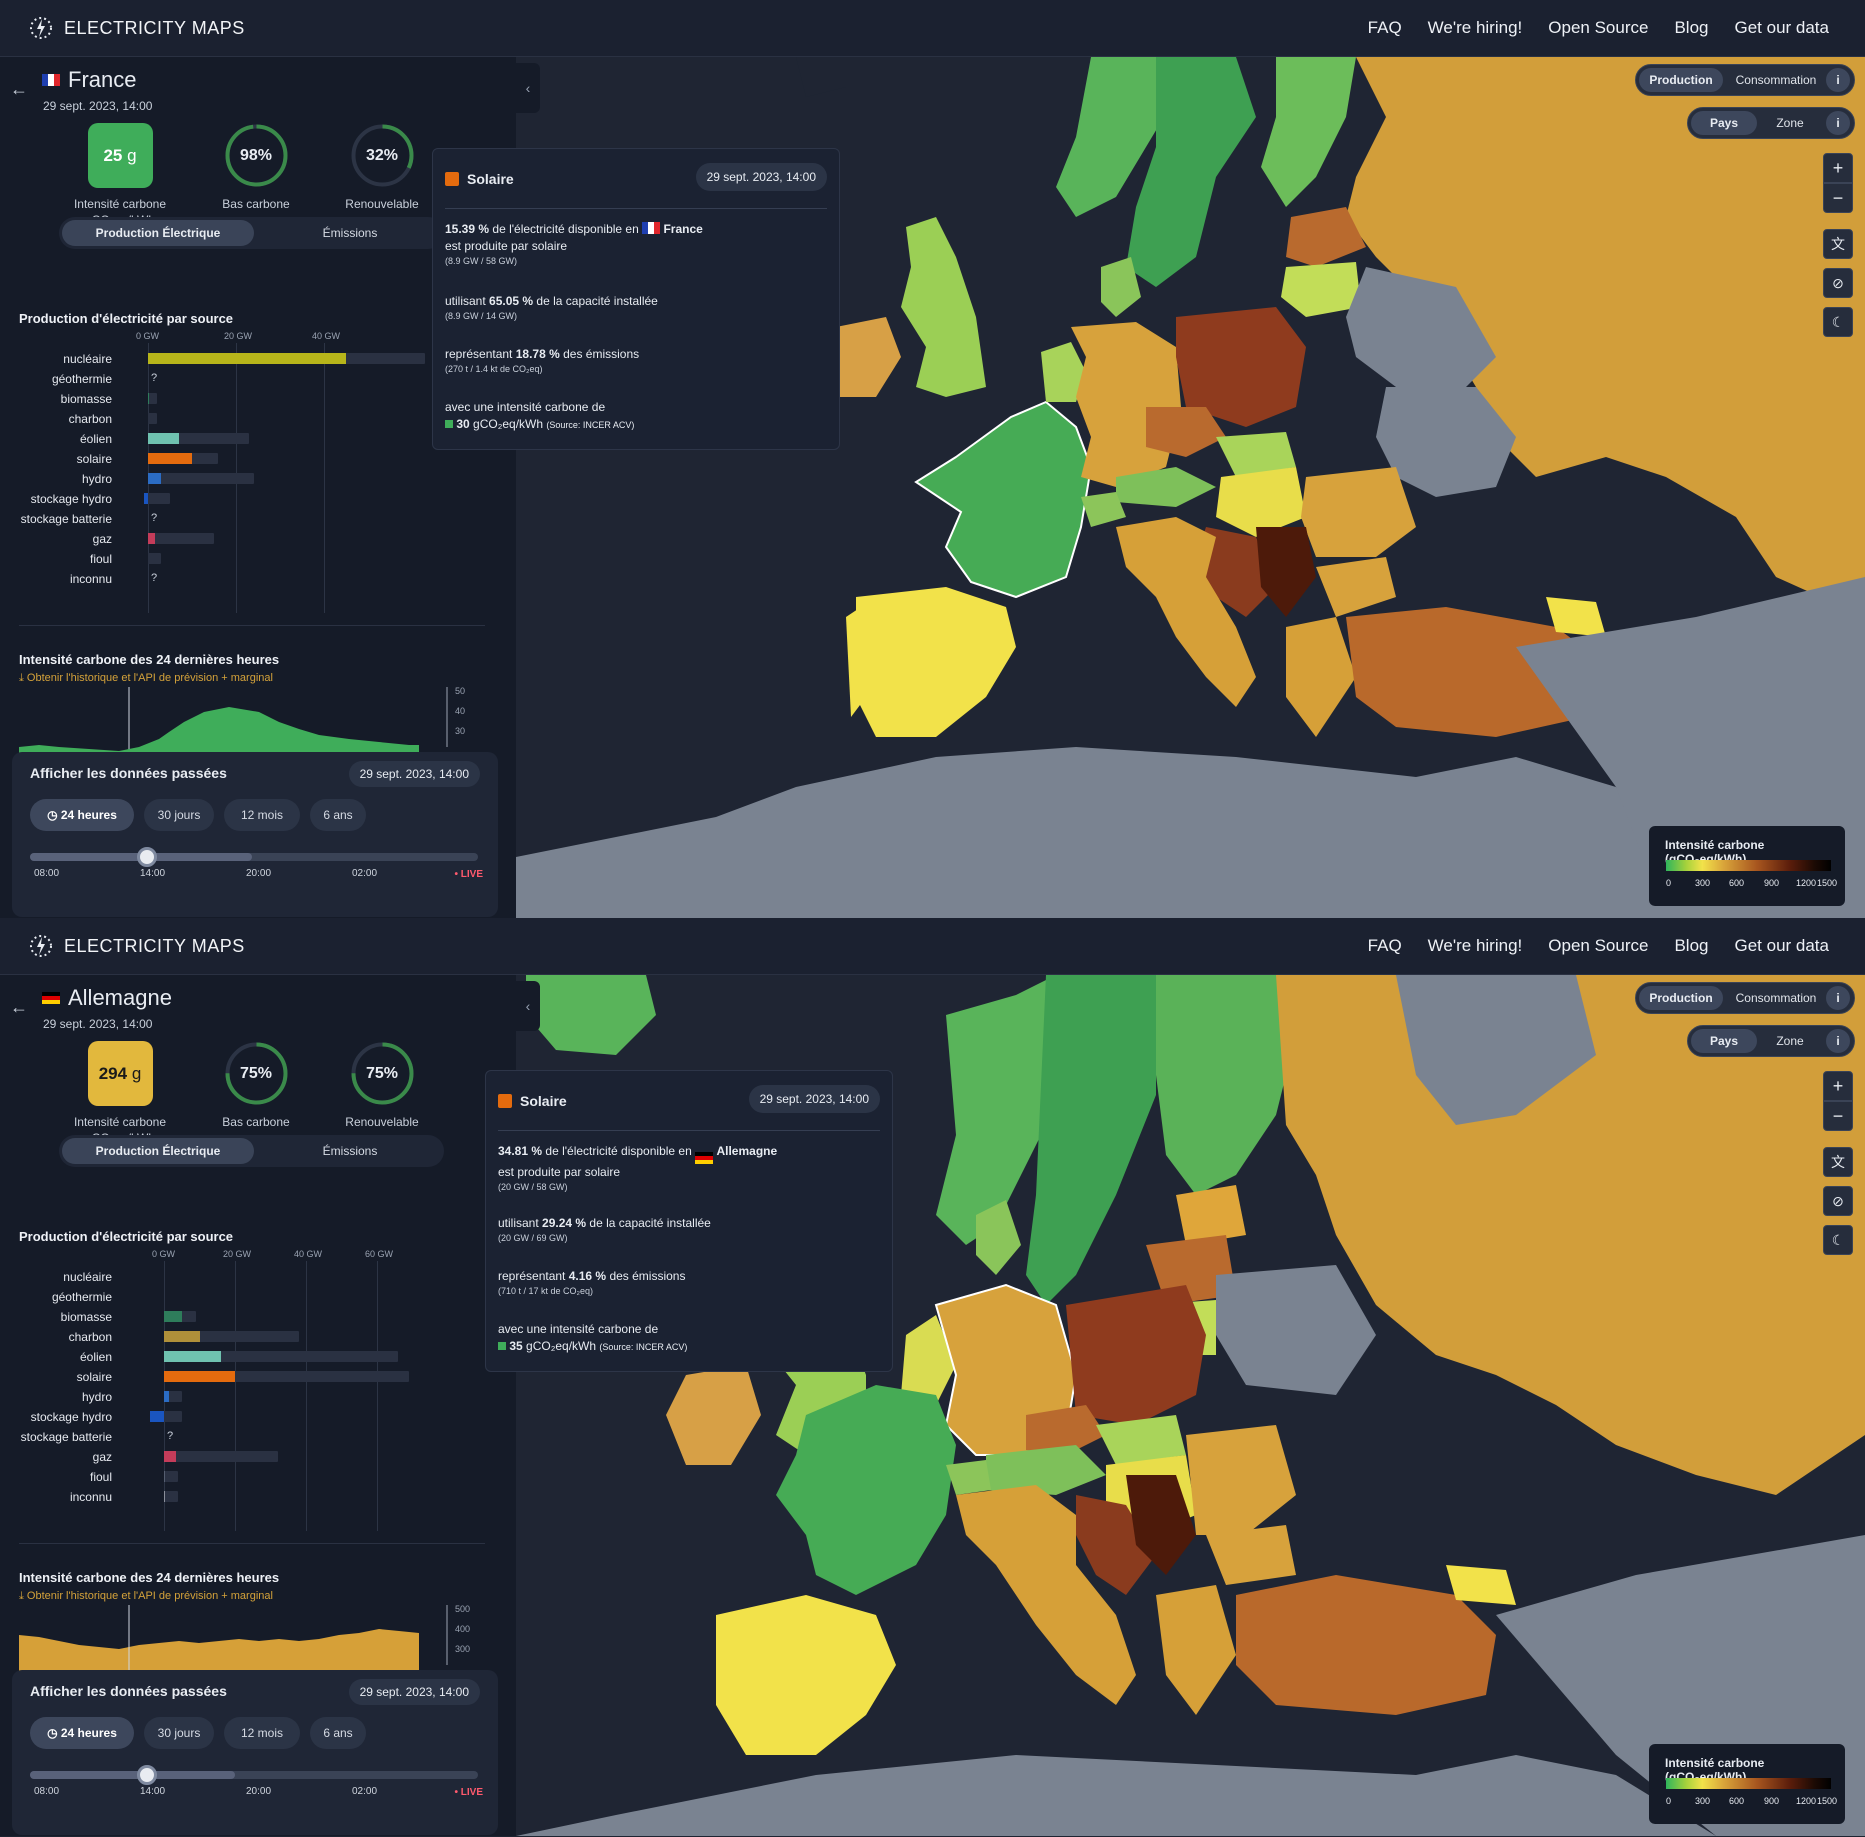 The height and width of the screenshot is (1837, 1865). I want to click on live-indicator: • LIVE, so click(468, 1792).